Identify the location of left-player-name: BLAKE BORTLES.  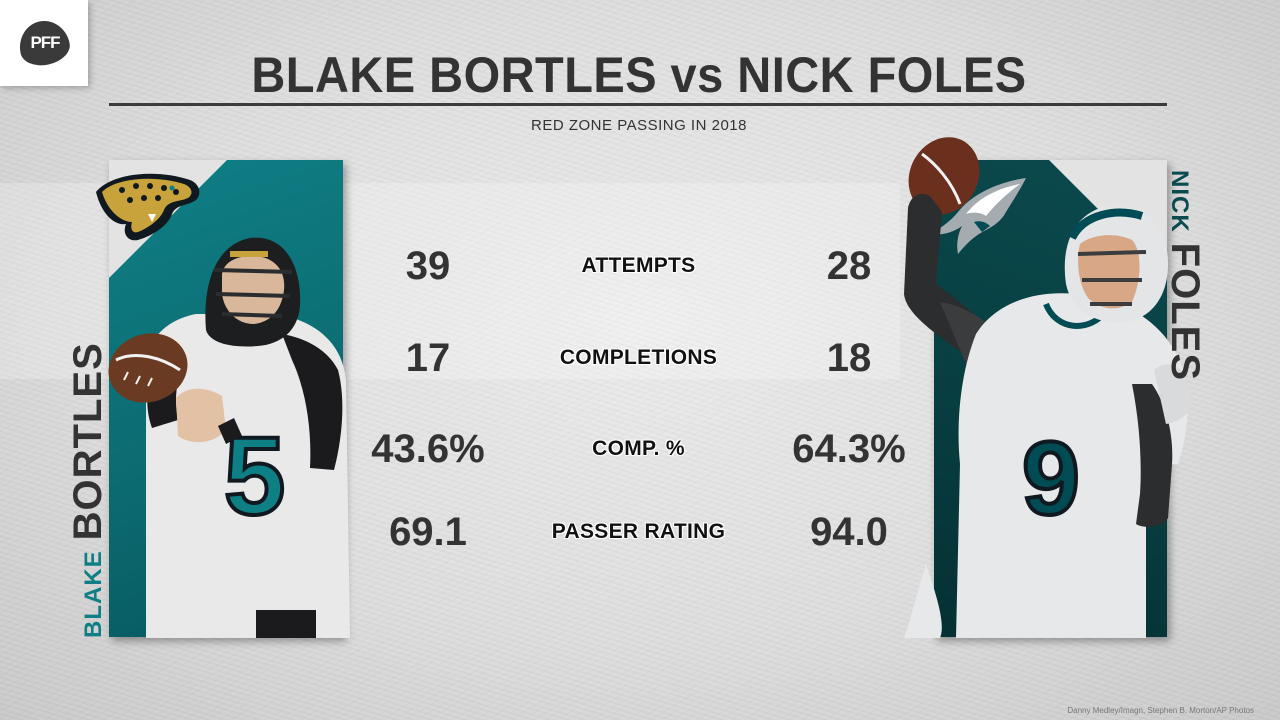
(88, 490).